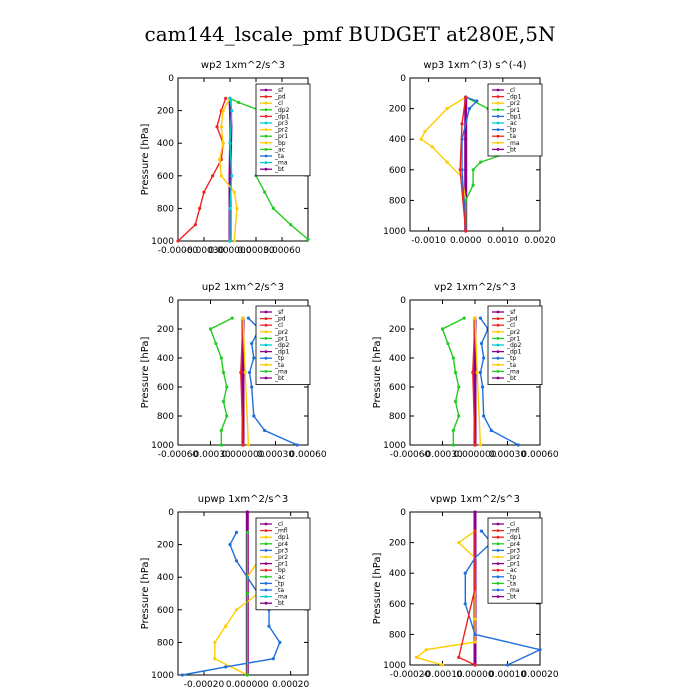 This screenshot has width=700, height=700. I want to click on series-line-tp, so click(470, 164).